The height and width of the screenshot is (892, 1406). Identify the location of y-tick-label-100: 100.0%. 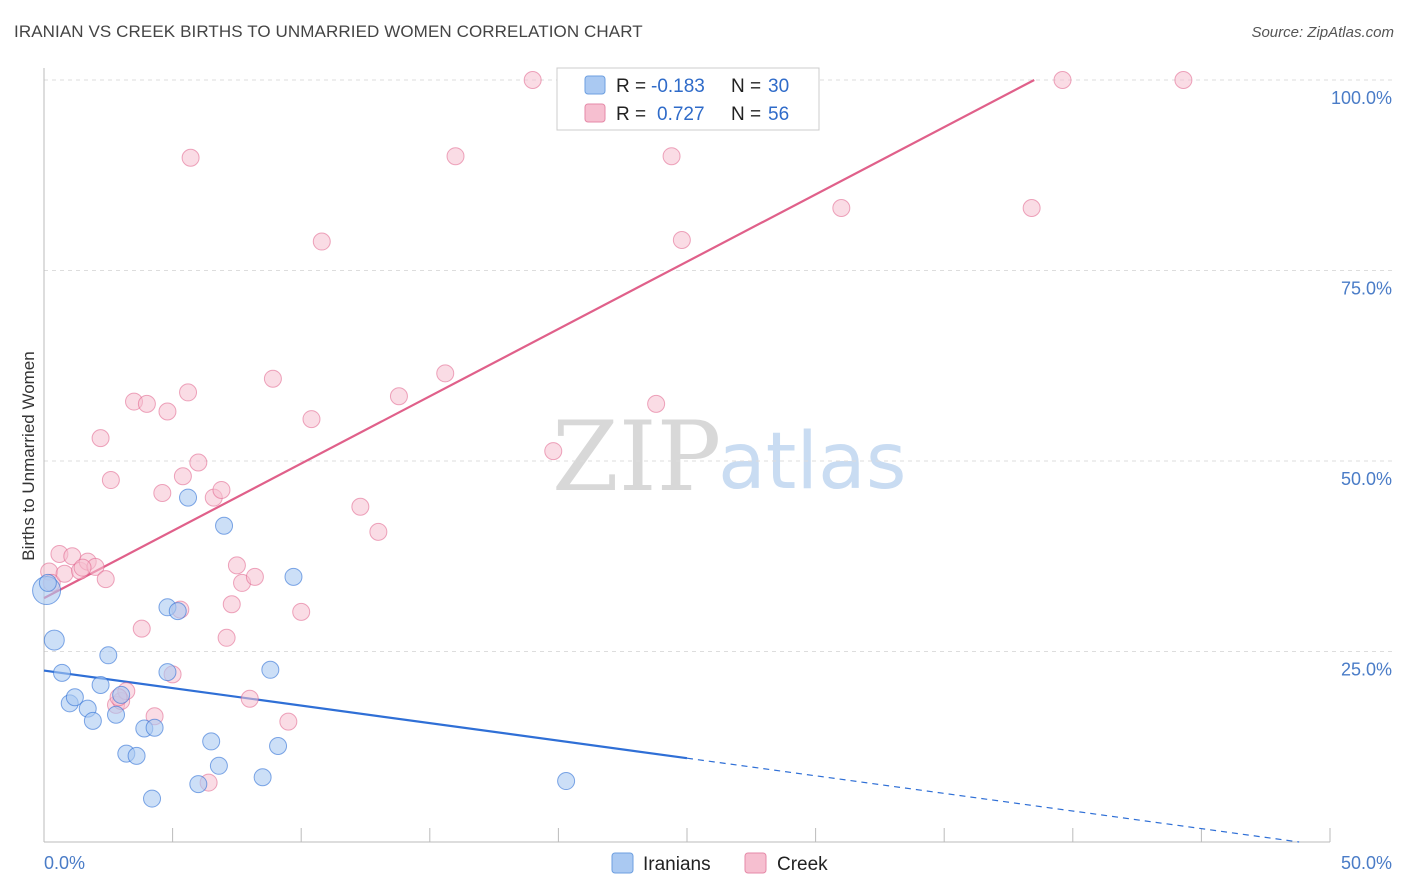
(1361, 98).